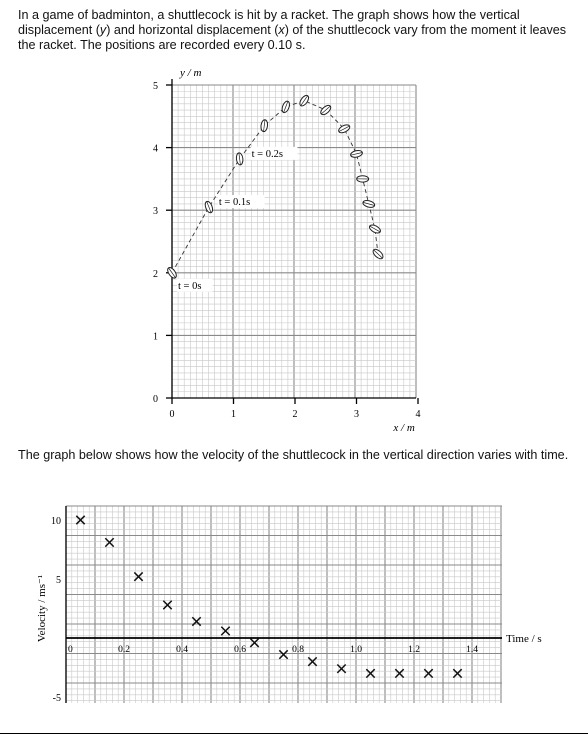  Describe the element at coordinates (57, 698) in the screenshot. I see `y-tick-label: -5` at that location.